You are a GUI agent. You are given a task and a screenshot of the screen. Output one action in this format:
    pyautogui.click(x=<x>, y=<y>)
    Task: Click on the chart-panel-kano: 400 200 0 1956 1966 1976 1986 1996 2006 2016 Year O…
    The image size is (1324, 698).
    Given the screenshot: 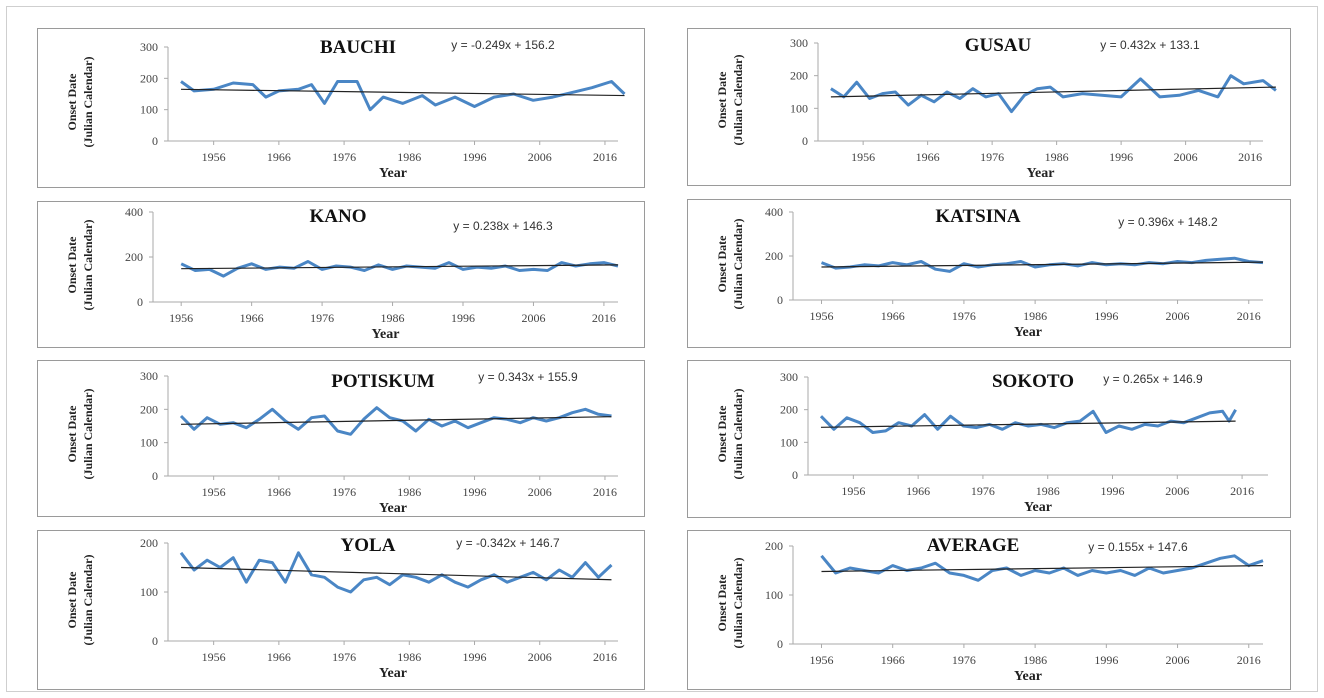 What is the action you would take?
    pyautogui.click(x=341, y=274)
    